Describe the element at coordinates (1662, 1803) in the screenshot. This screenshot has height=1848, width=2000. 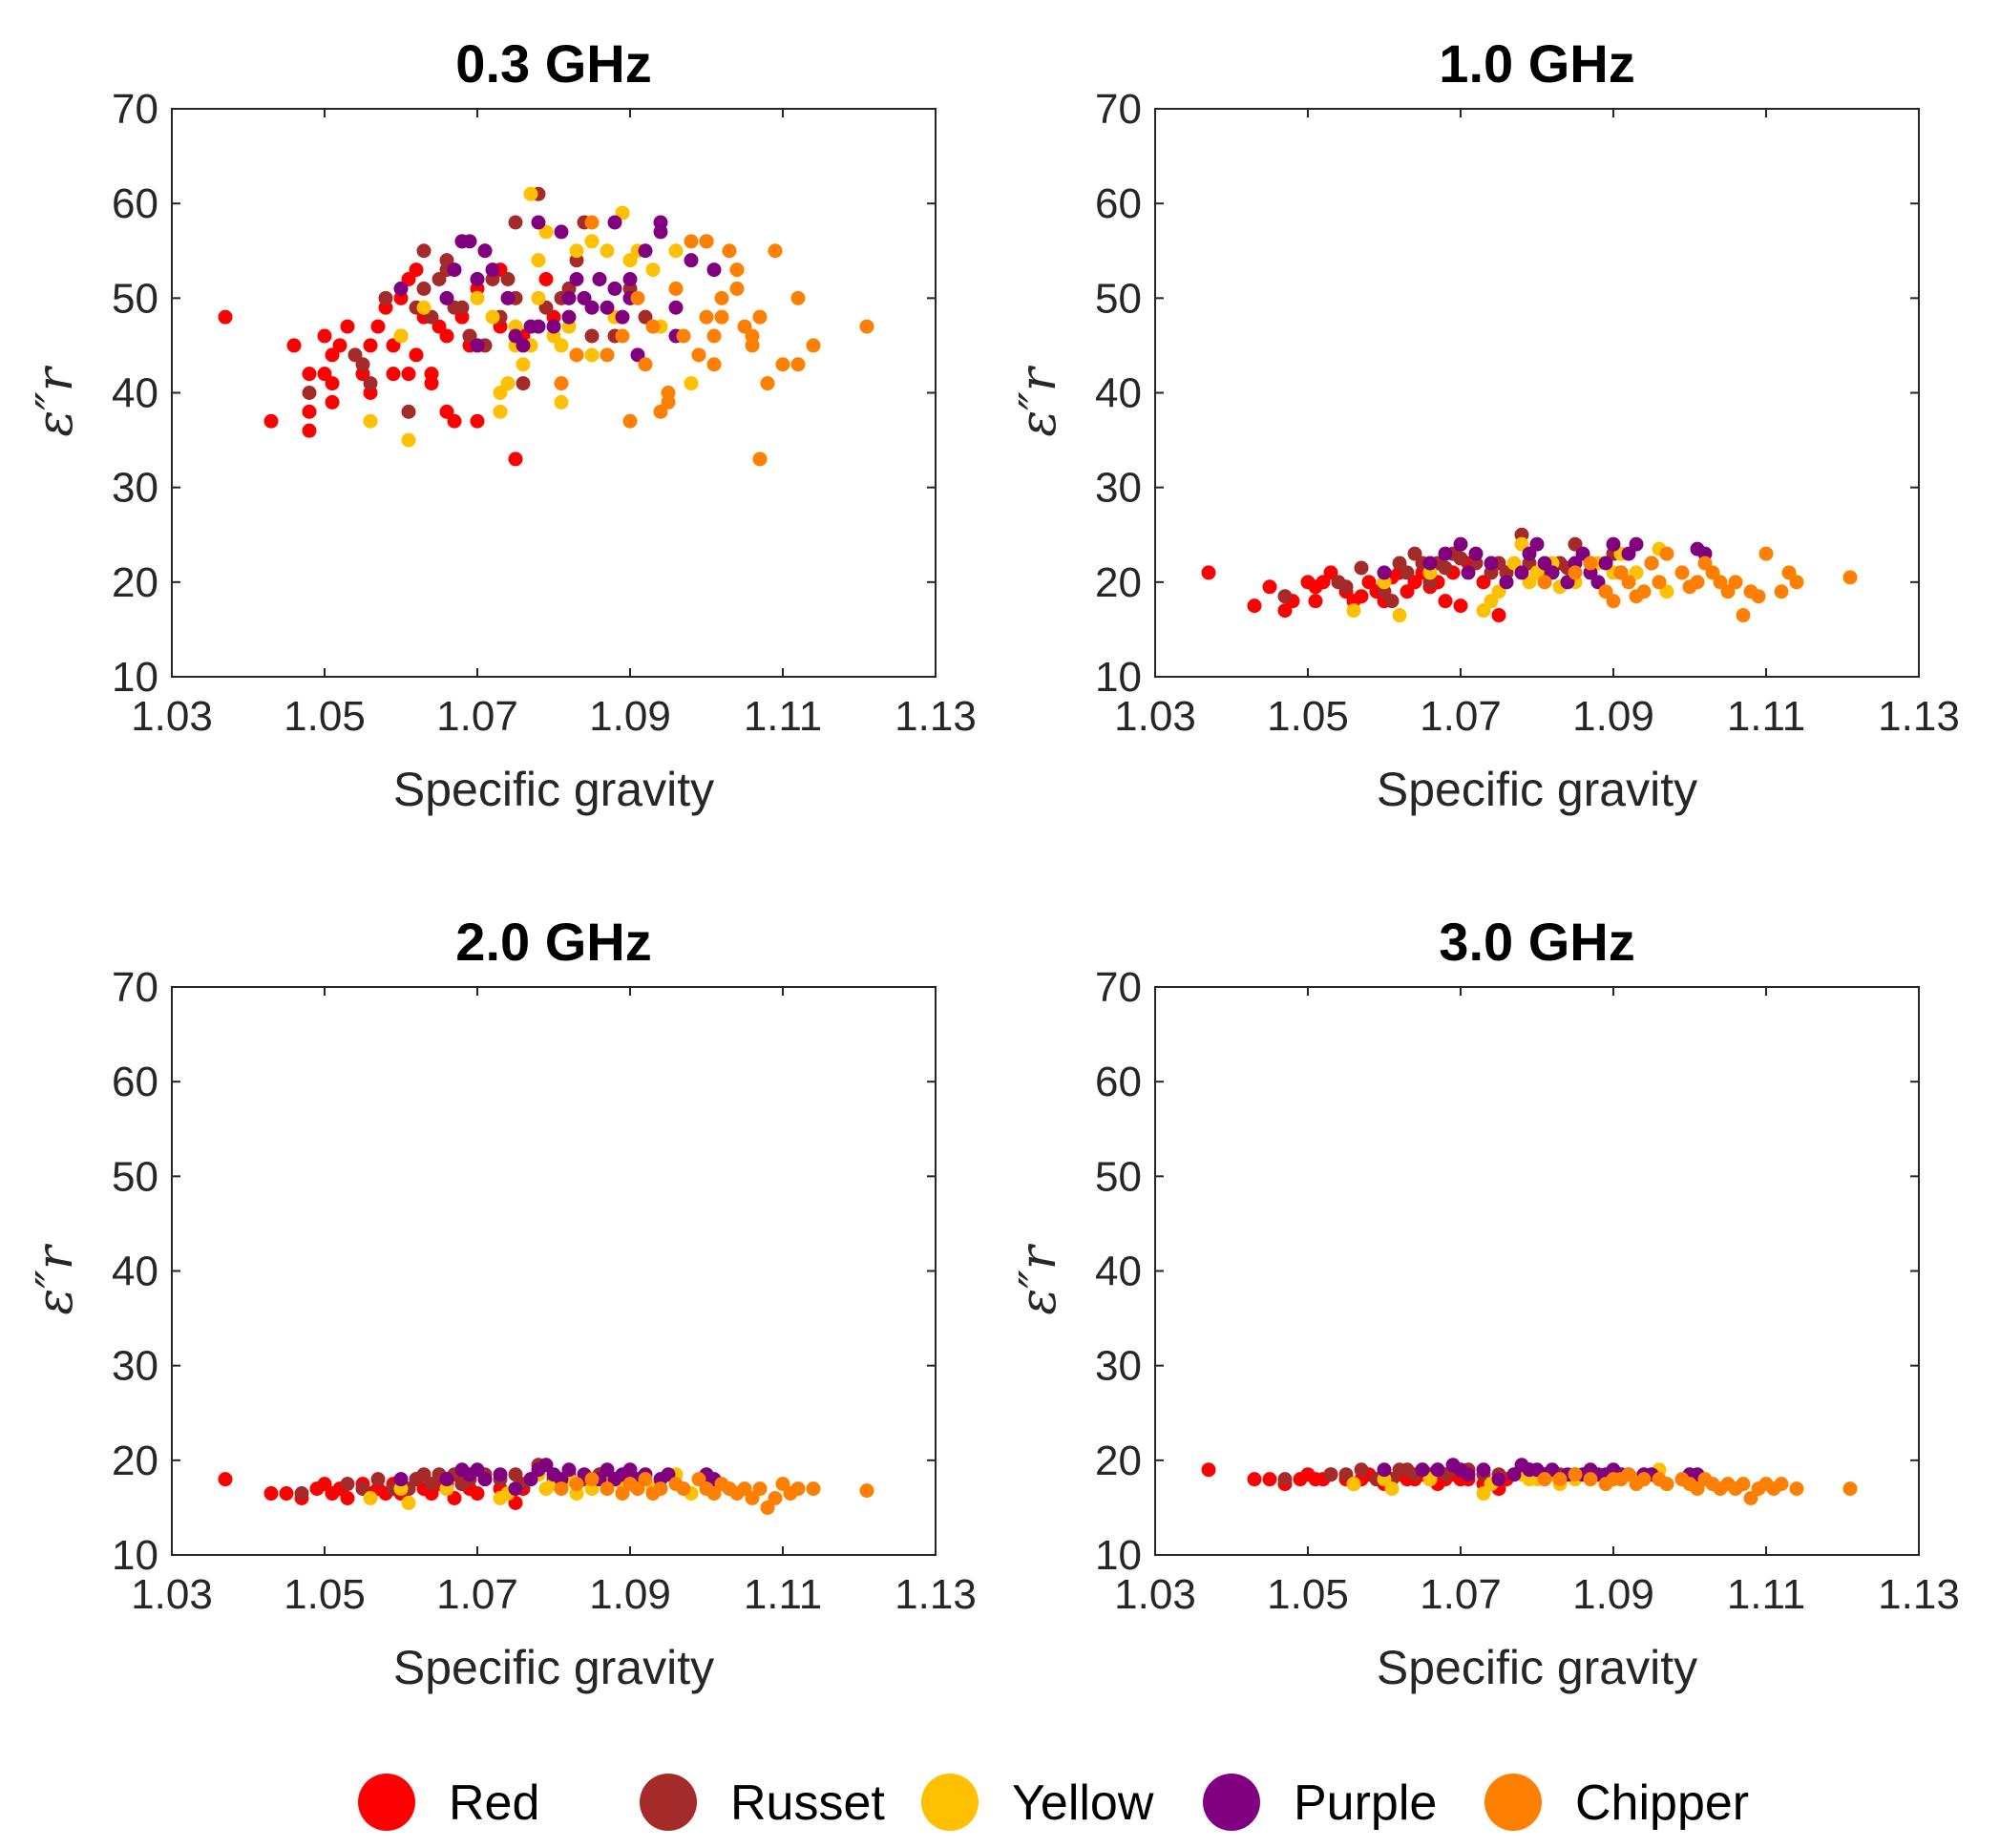
I see `legend-label: Chipper` at that location.